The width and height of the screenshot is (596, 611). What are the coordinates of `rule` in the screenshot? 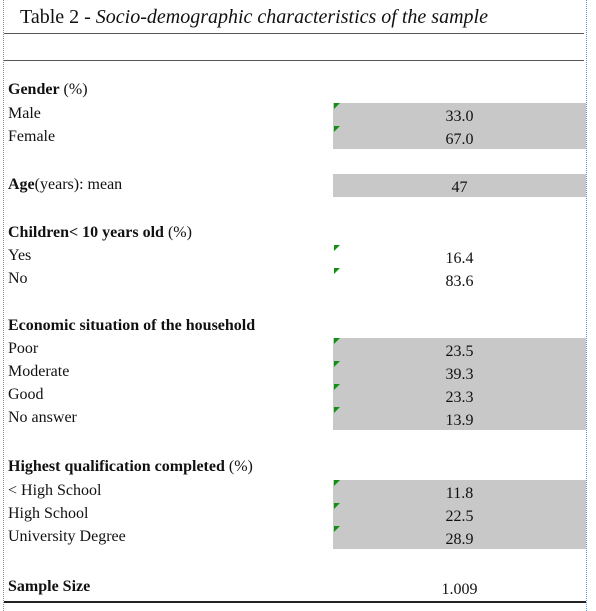 It's located at (294, 60).